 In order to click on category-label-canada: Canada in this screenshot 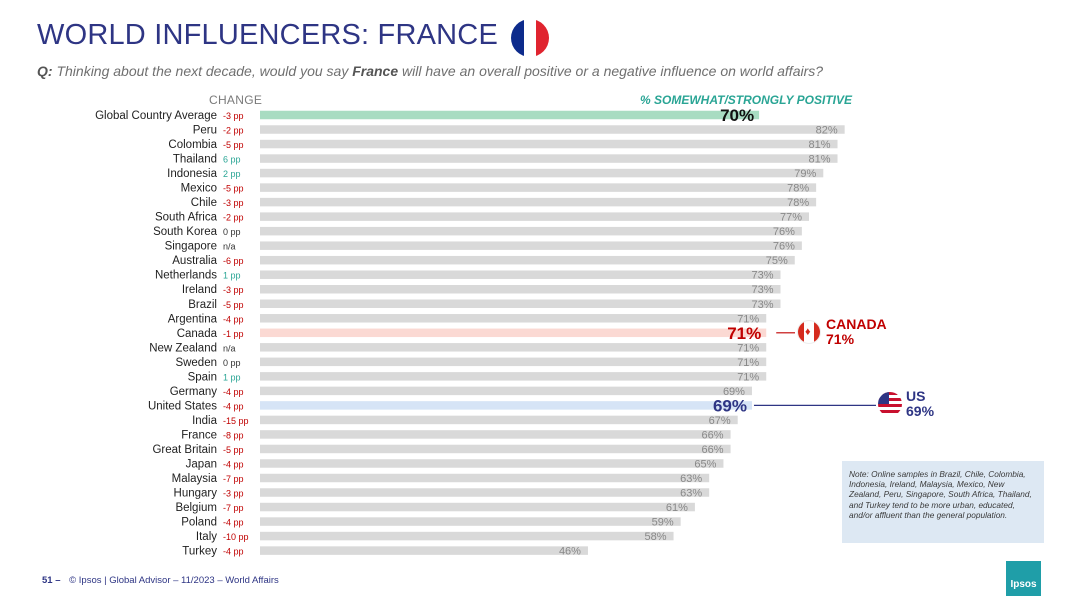, I will do `click(197, 334)`.